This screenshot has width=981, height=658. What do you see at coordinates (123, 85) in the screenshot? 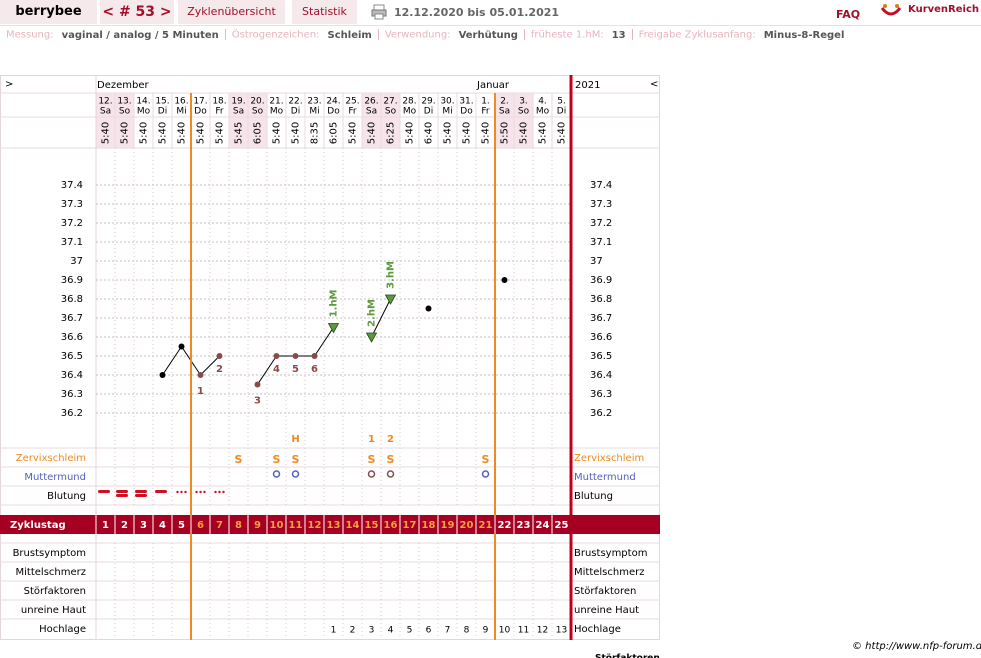
I see `month: Dezember` at bounding box center [123, 85].